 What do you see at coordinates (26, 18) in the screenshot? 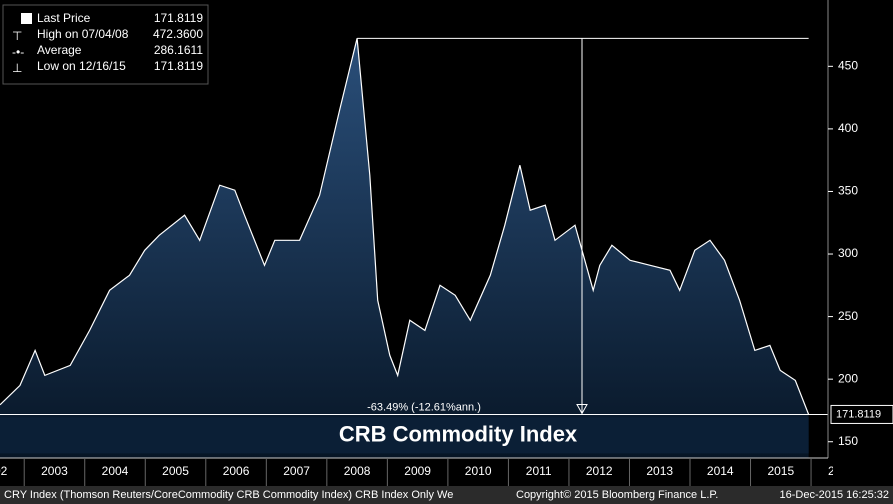
I see `legend-swatch` at bounding box center [26, 18].